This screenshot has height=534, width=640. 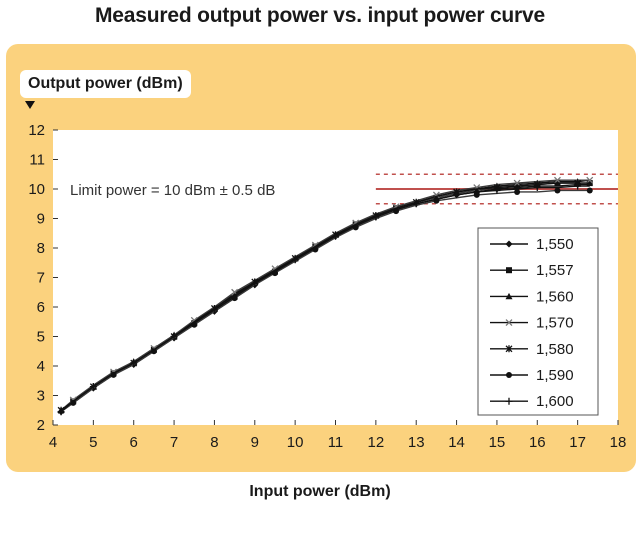 What do you see at coordinates (41, 219) in the screenshot?
I see `y-tick-label: 9` at bounding box center [41, 219].